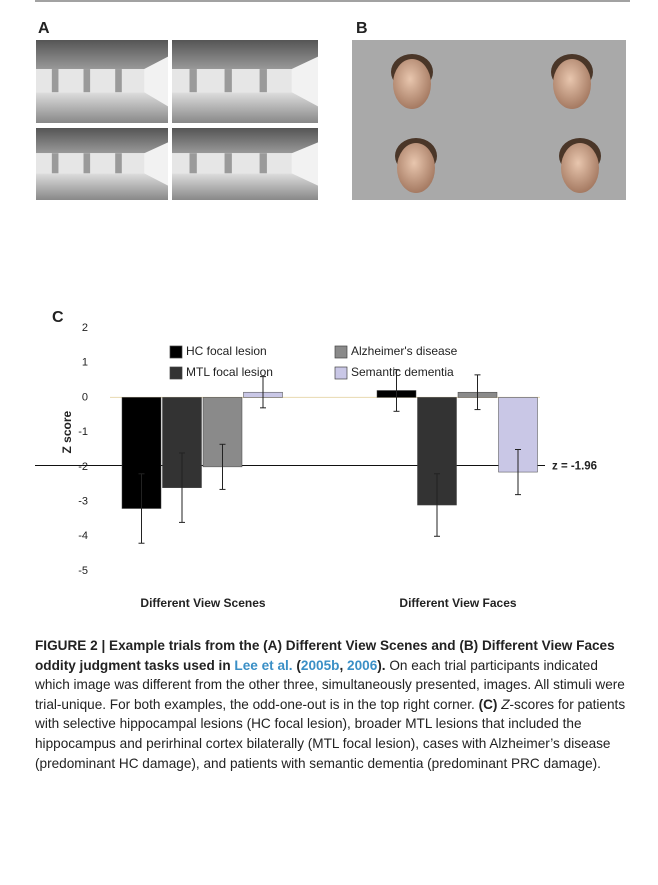 This screenshot has width=658, height=885. What do you see at coordinates (85, 363) in the screenshot?
I see `y-tick-label: 1` at bounding box center [85, 363].